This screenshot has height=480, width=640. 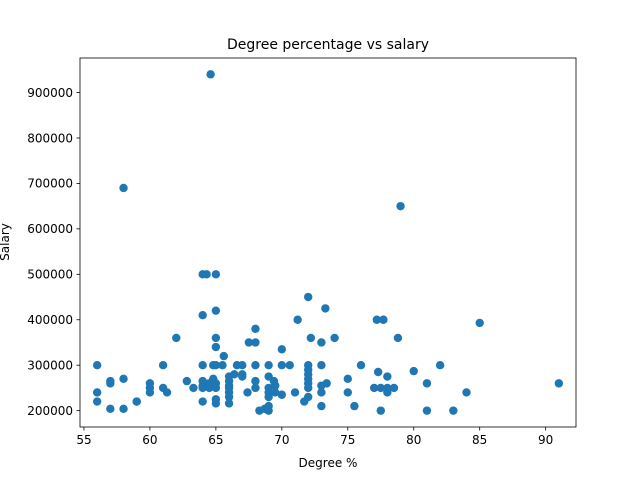 What do you see at coordinates (50, 184) in the screenshot?
I see `y-tick-label: 700000` at bounding box center [50, 184].